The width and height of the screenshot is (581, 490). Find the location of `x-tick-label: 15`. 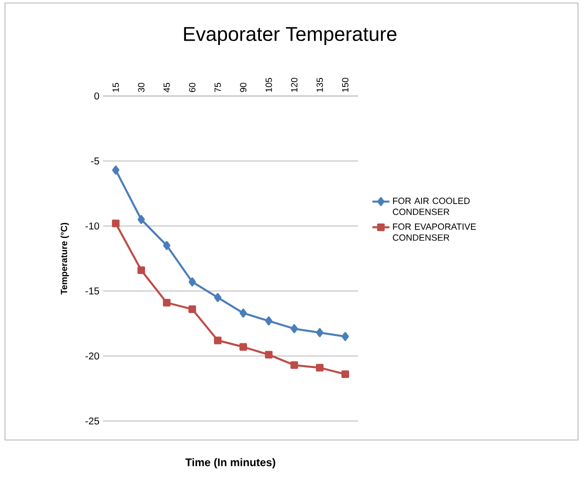

x-tick-label: 15 is located at coordinates (115, 87).